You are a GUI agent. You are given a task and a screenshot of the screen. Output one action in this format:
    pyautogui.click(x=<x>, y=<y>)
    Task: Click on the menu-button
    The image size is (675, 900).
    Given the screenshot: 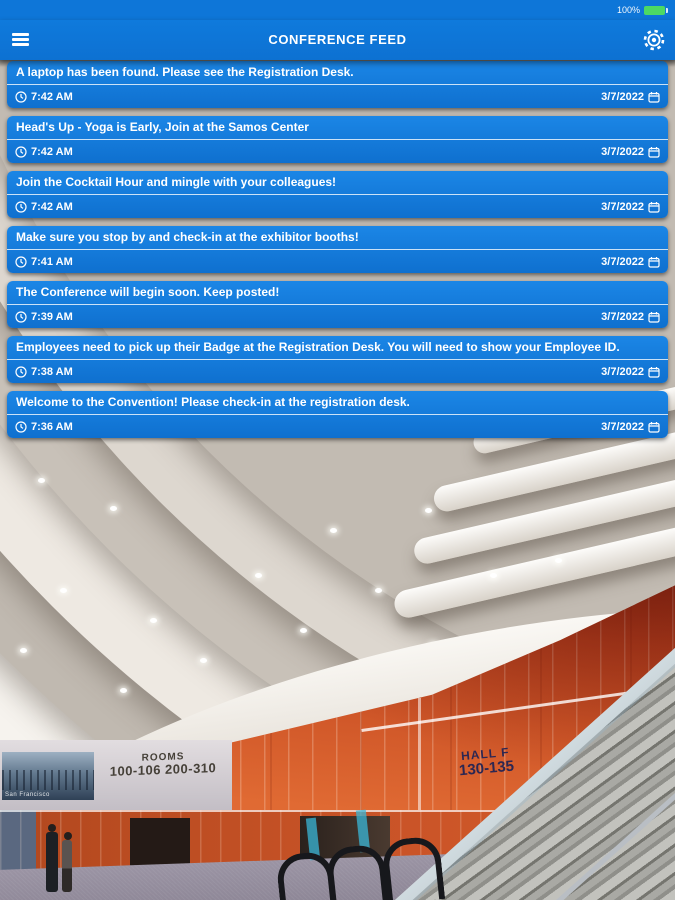 What is the action you would take?
    pyautogui.click(x=20, y=39)
    